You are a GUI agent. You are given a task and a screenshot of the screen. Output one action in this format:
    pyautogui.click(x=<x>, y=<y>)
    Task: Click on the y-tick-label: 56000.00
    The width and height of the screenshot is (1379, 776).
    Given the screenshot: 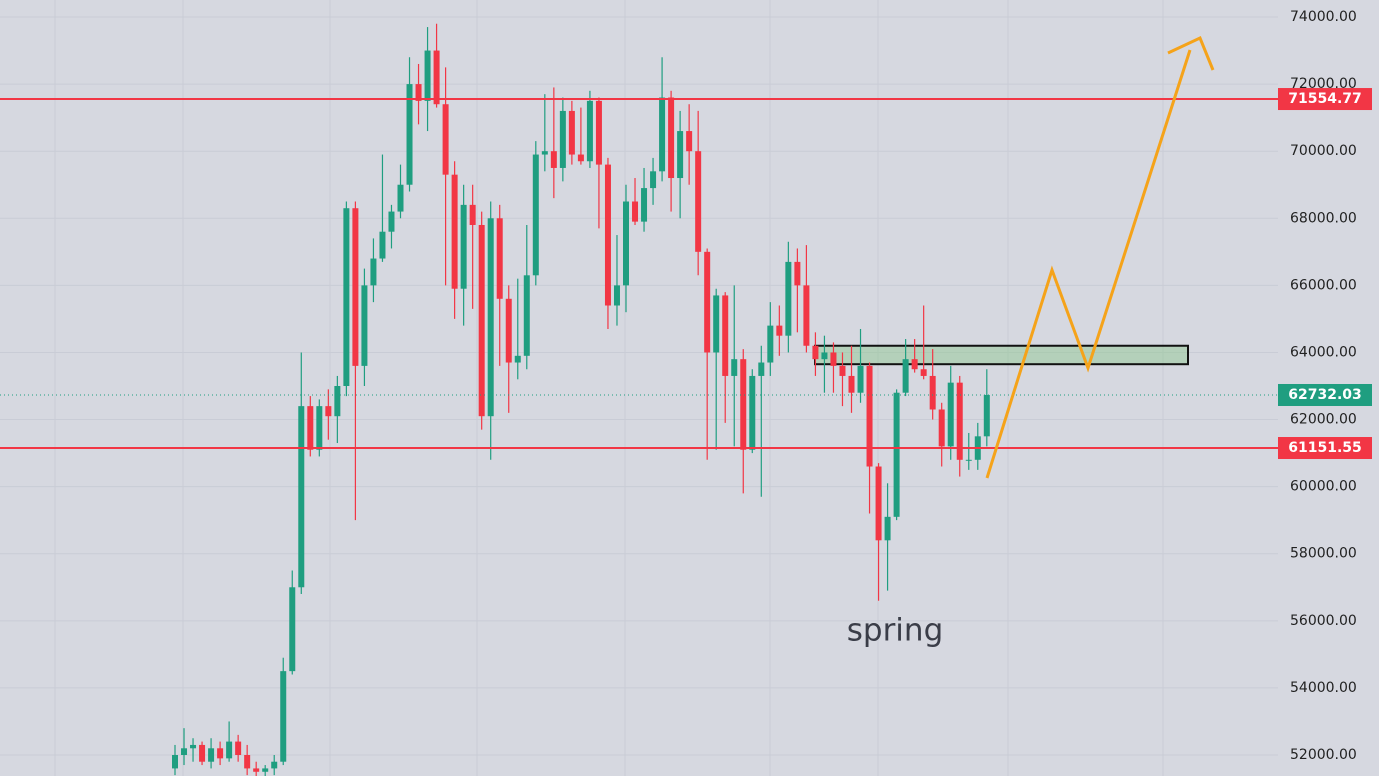 What is the action you would take?
    pyautogui.click(x=1323, y=621)
    